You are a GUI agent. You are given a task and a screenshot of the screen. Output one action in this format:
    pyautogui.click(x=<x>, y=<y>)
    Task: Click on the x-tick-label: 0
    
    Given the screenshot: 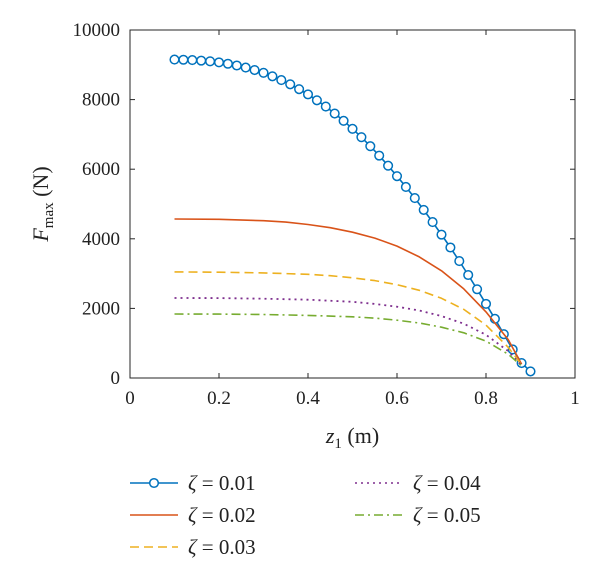 What is the action you would take?
    pyautogui.click(x=130, y=398)
    